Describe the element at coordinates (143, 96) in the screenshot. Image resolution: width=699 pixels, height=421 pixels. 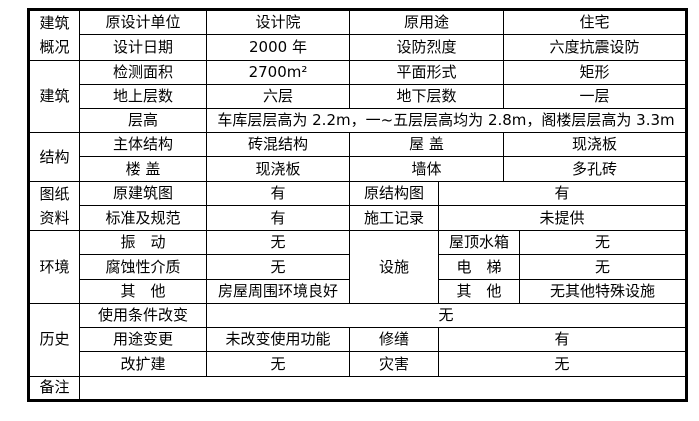
I see `label-cell: 地上层数` at that location.